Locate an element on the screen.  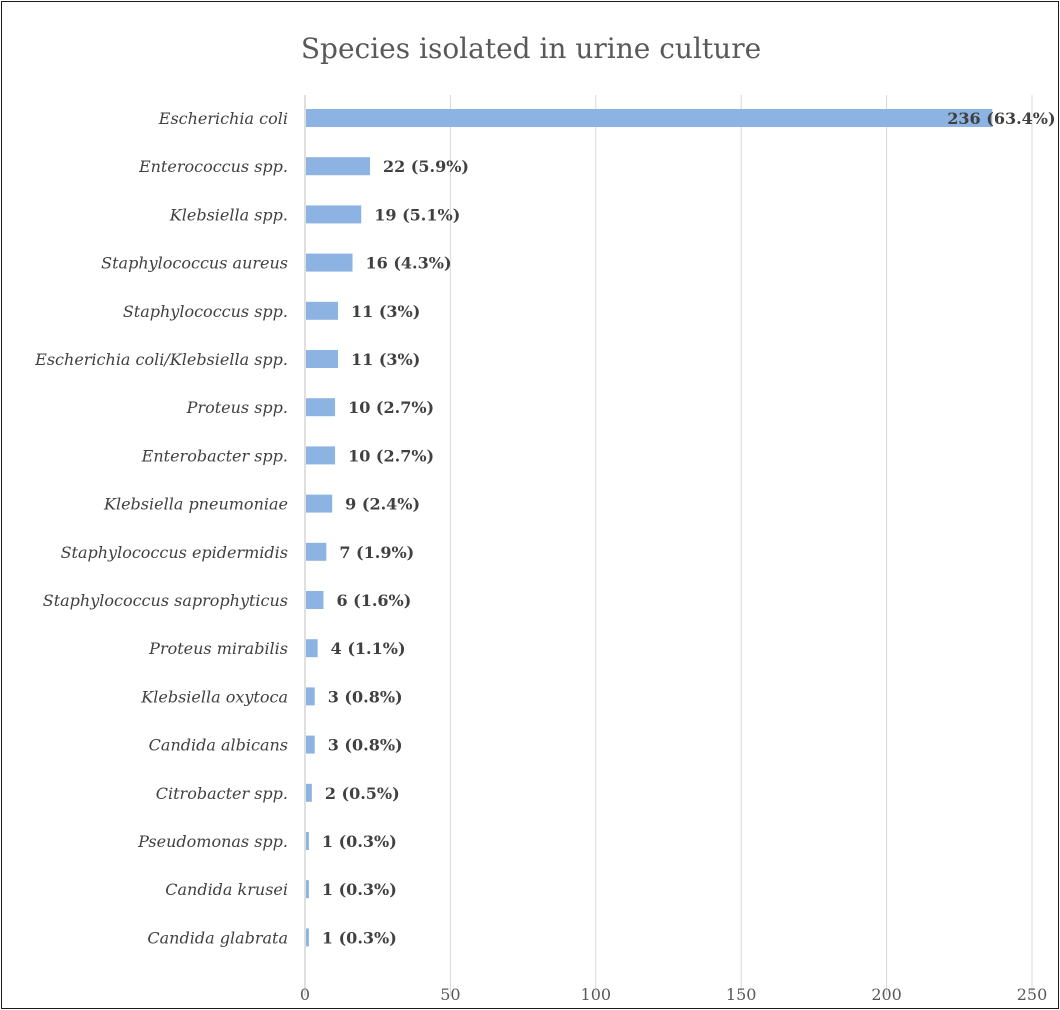
category-label: Klebsiella pneumoniae is located at coordinates (195, 504).